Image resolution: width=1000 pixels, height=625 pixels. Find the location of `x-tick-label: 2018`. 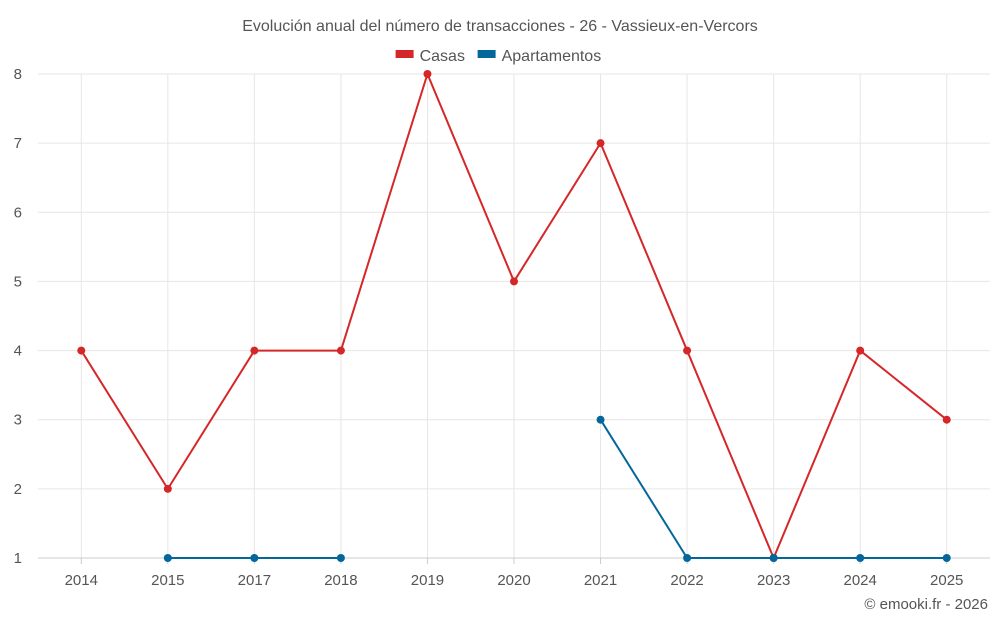

x-tick-label: 2018 is located at coordinates (340, 580).